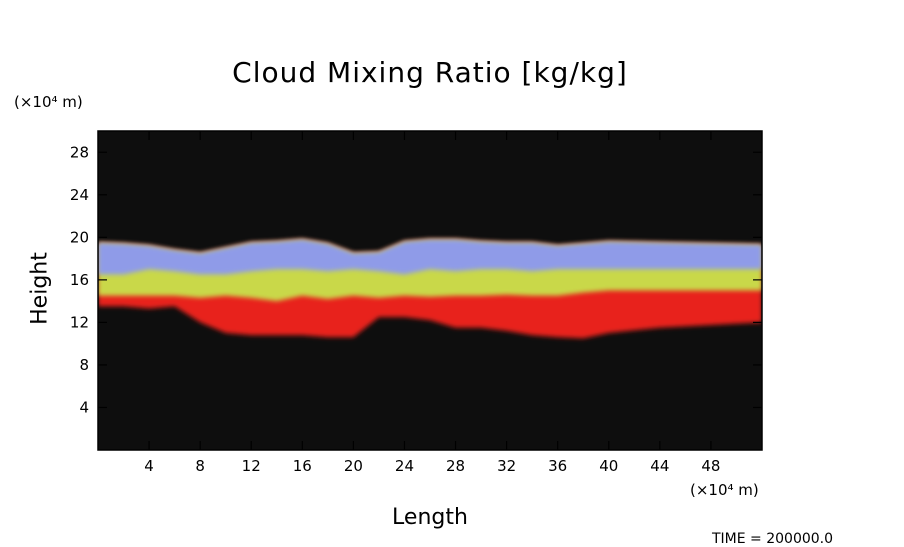 The image size is (904, 547). What do you see at coordinates (557, 466) in the screenshot?
I see `x-tick-label: 36` at bounding box center [557, 466].